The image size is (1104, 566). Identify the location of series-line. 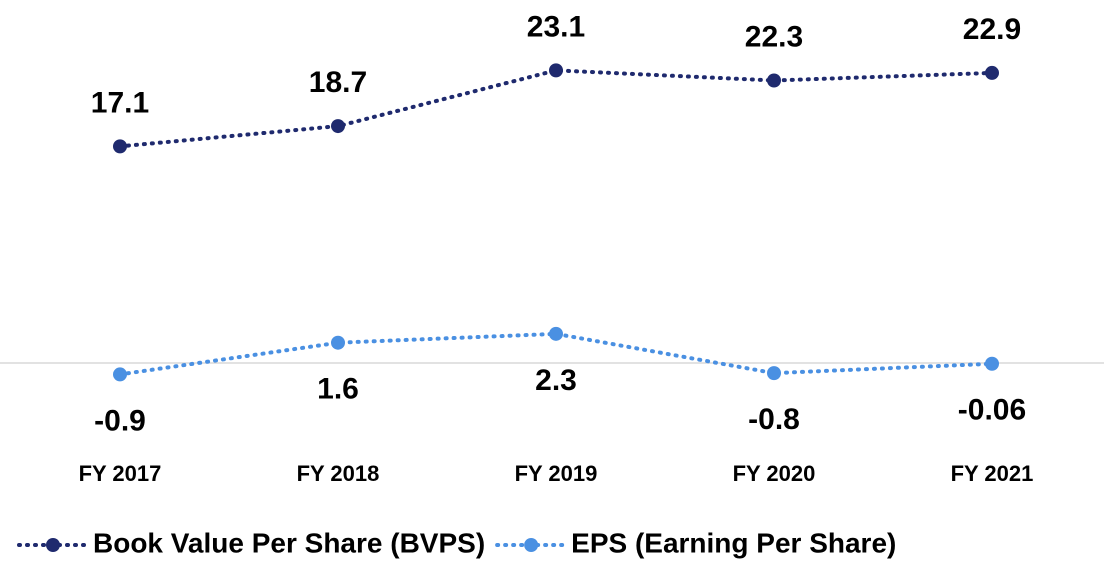
(556, 108).